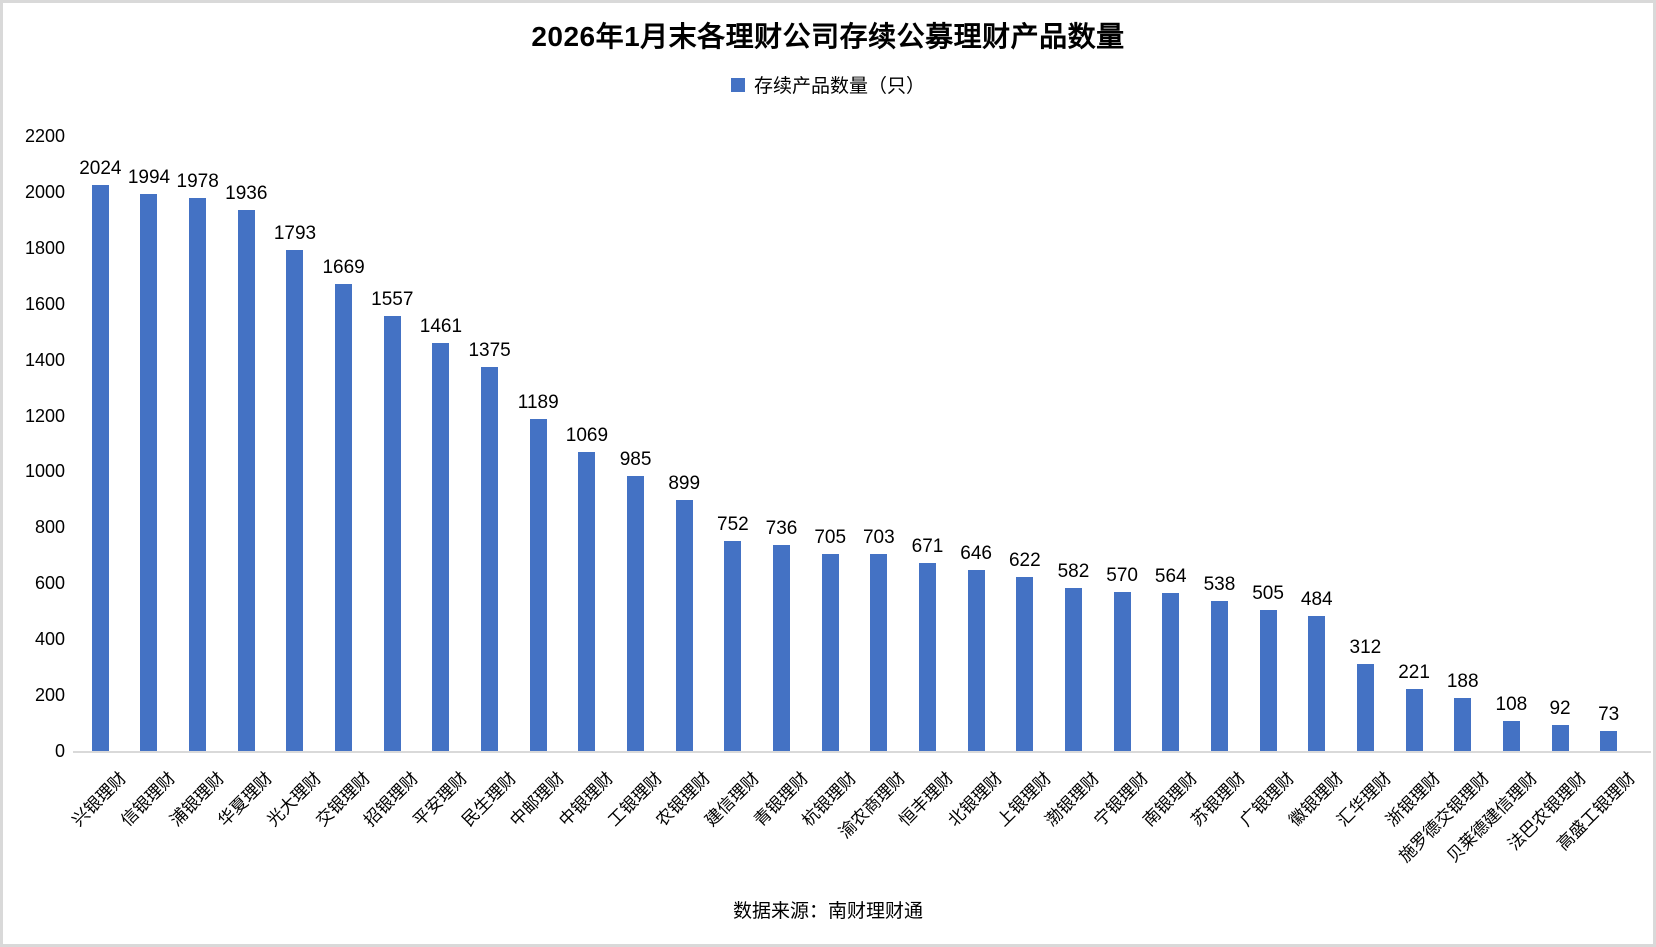 The width and height of the screenshot is (1656, 947). Describe the element at coordinates (246, 193) in the screenshot. I see `bar-value-label: 1936` at that location.